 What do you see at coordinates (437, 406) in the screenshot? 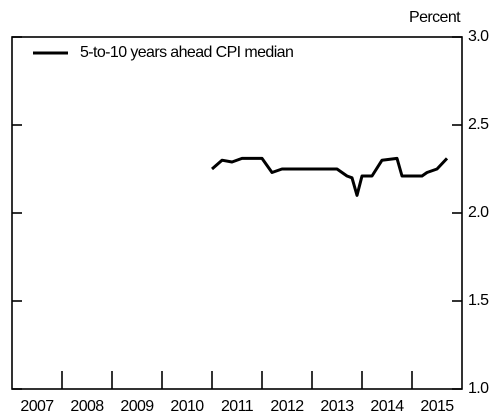
I see `x-tick-label: 2015` at bounding box center [437, 406].